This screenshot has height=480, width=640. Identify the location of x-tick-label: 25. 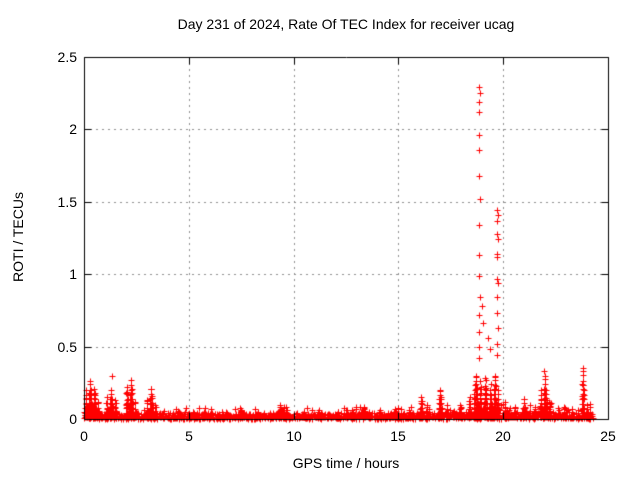
(608, 436).